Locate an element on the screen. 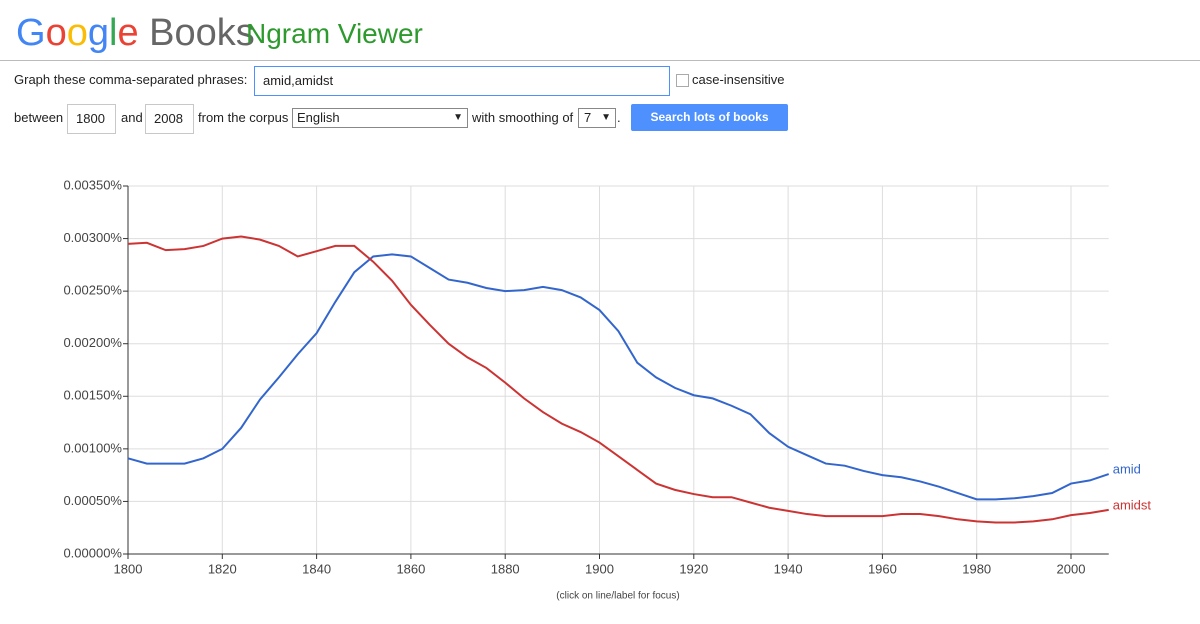 This screenshot has height=624, width=1200. smoothing-label: with smoothing of is located at coordinates (523, 117).